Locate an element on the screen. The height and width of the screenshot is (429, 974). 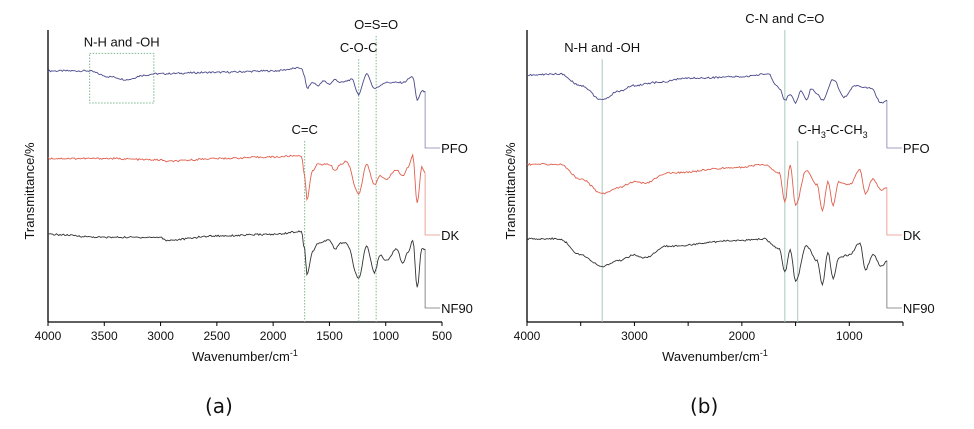
annotation-label: O=S=O is located at coordinates (376, 24).